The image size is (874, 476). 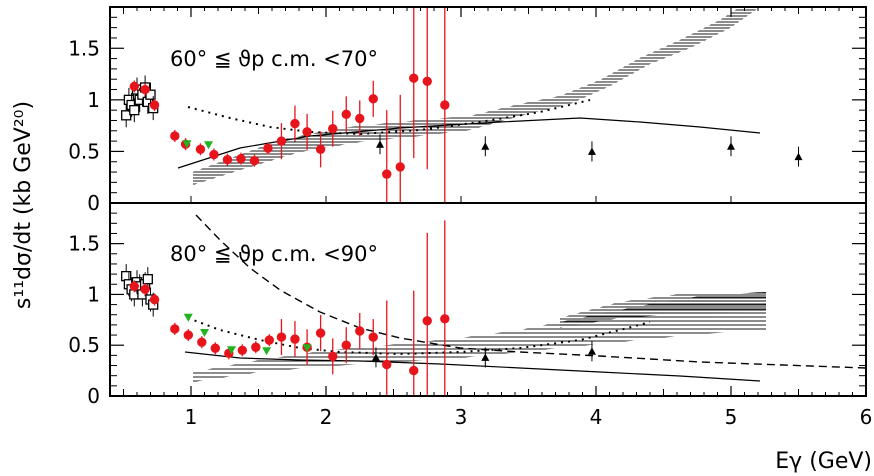 What do you see at coordinates (274, 59) in the screenshot?
I see `top-panel-label: 60° ≦ ϑp c.m. <70°` at bounding box center [274, 59].